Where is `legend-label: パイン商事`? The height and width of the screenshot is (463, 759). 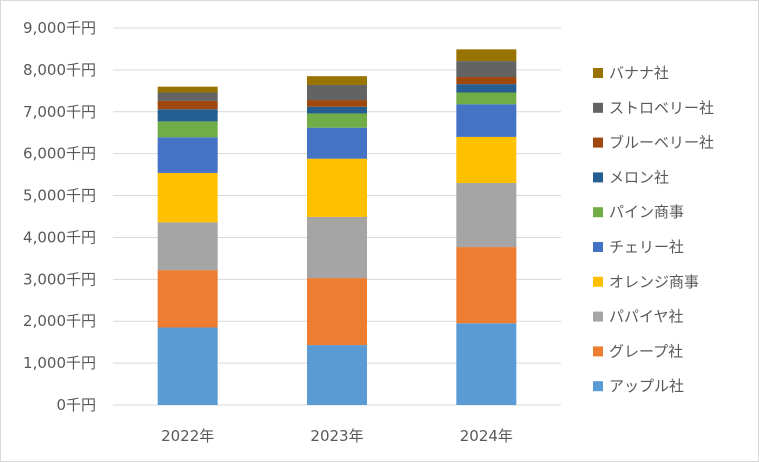 legend-label: パイン商事 is located at coordinates (646, 212).